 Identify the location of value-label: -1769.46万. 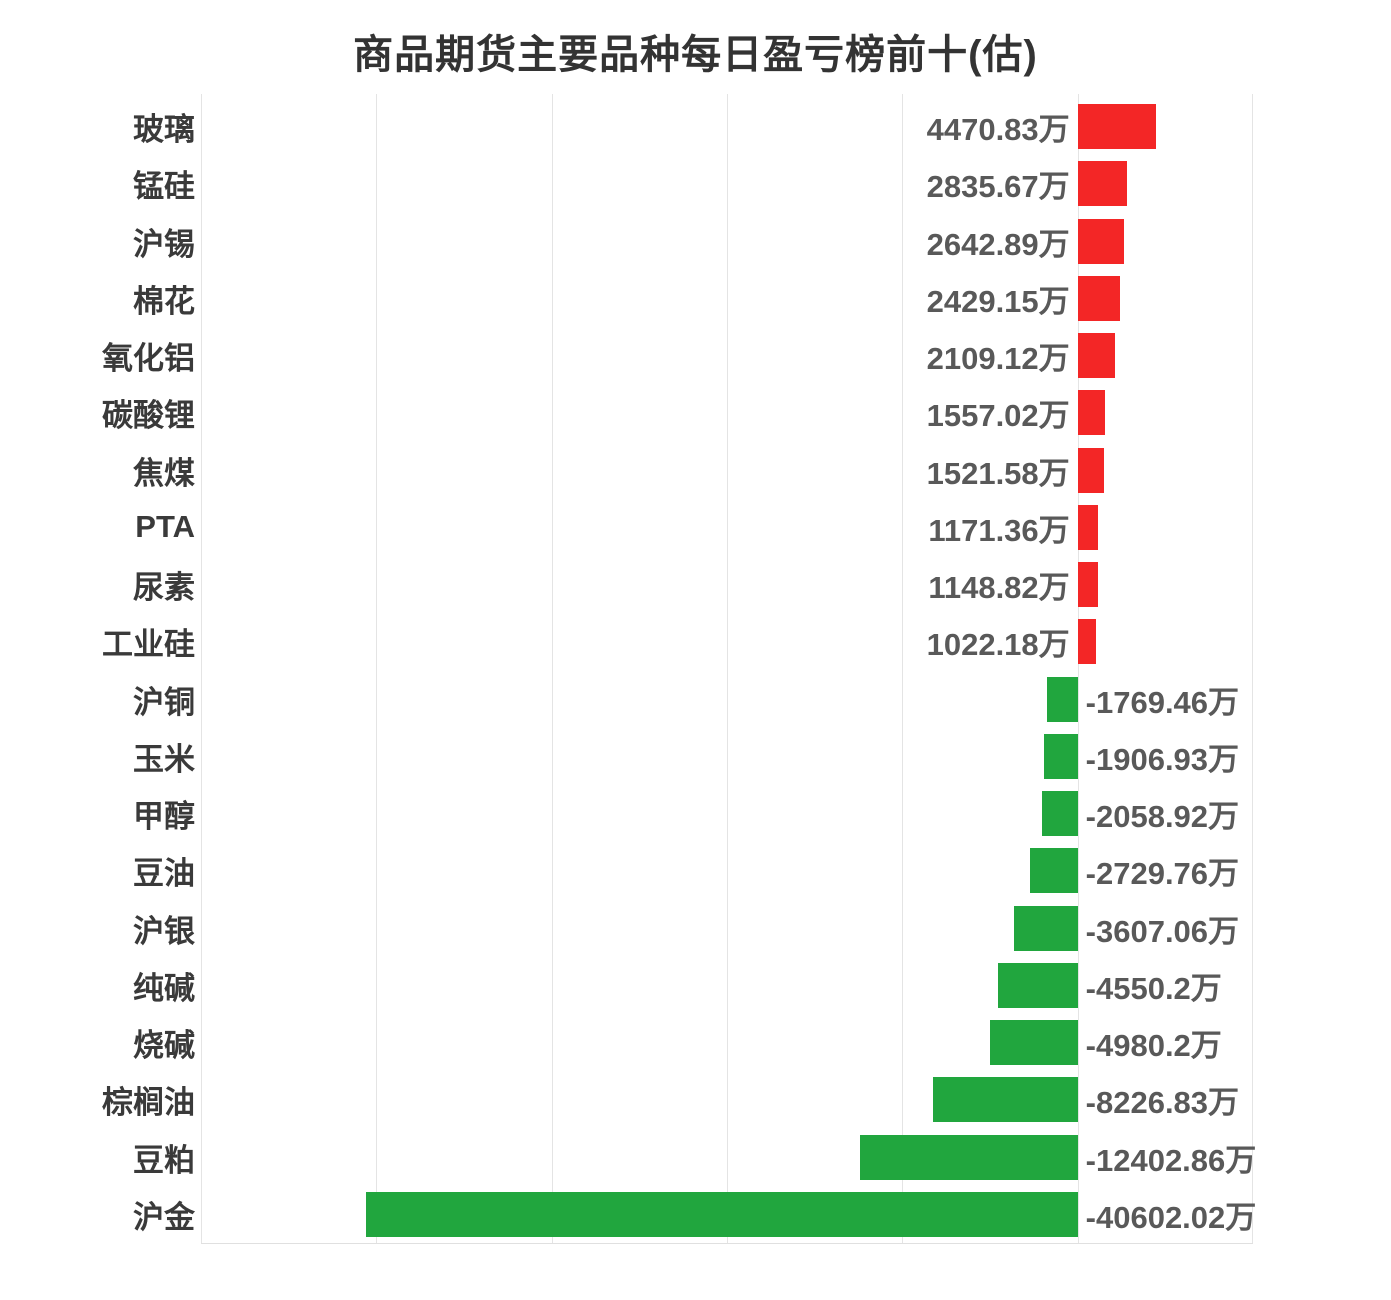
(1162, 702).